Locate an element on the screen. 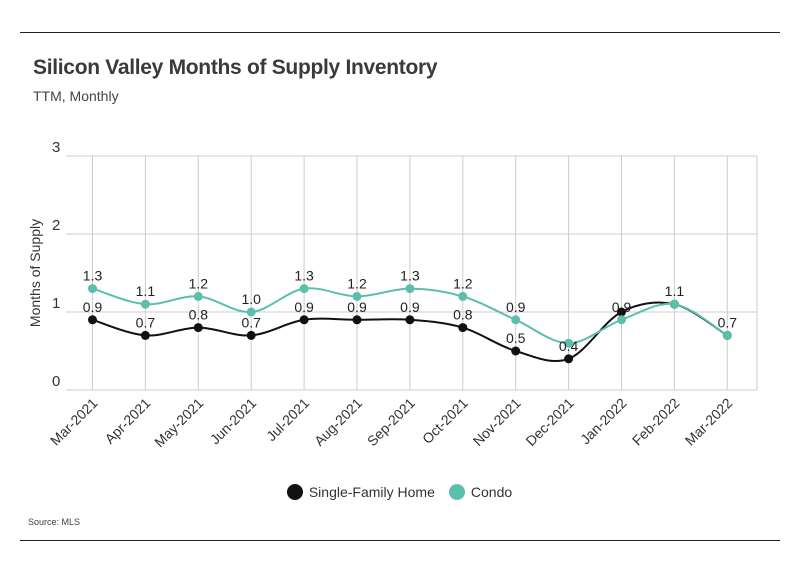  data-label-single-family: 0.5 is located at coordinates (516, 338).